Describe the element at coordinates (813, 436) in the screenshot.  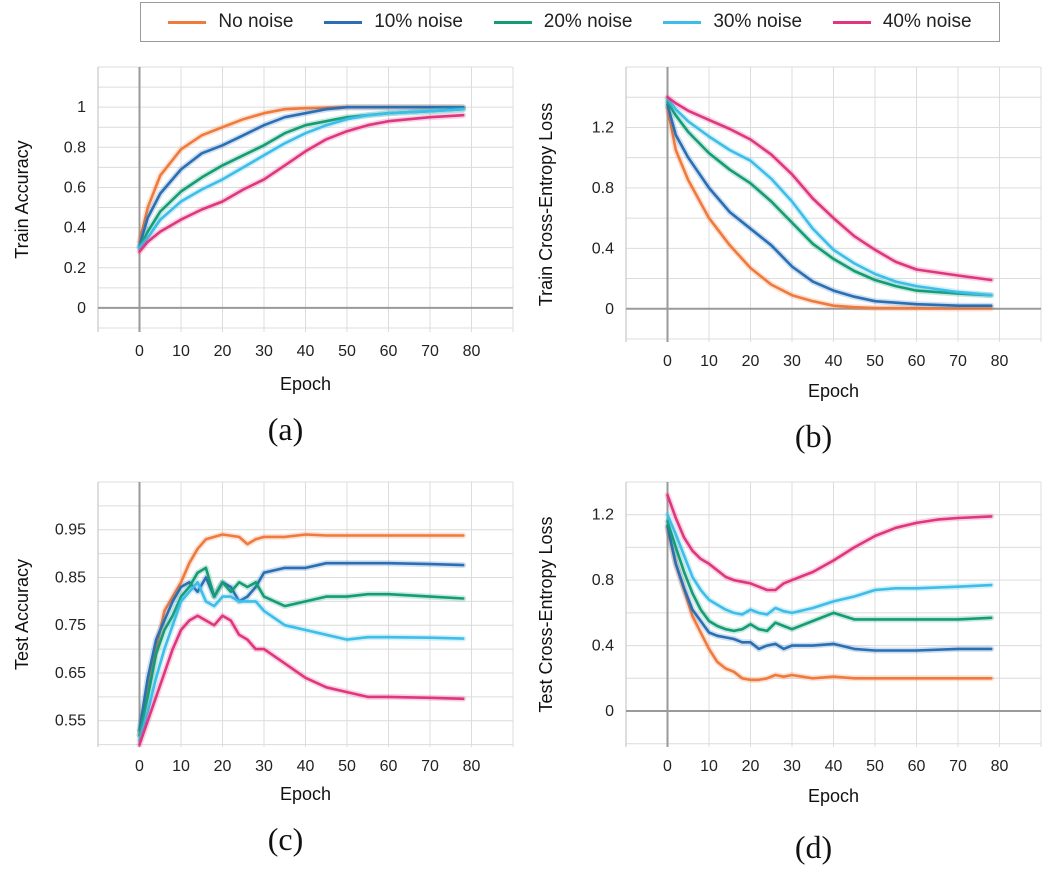
I see `panel-caption: (b)` at that location.